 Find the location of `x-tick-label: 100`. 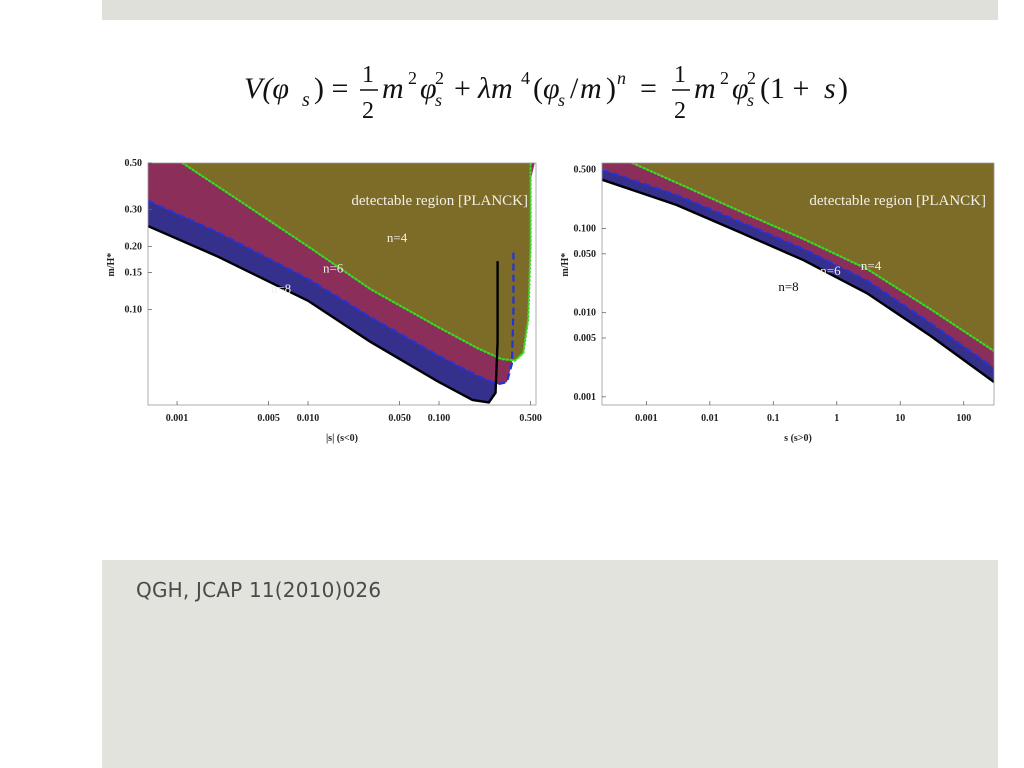

x-tick-label: 100 is located at coordinates (963, 418).